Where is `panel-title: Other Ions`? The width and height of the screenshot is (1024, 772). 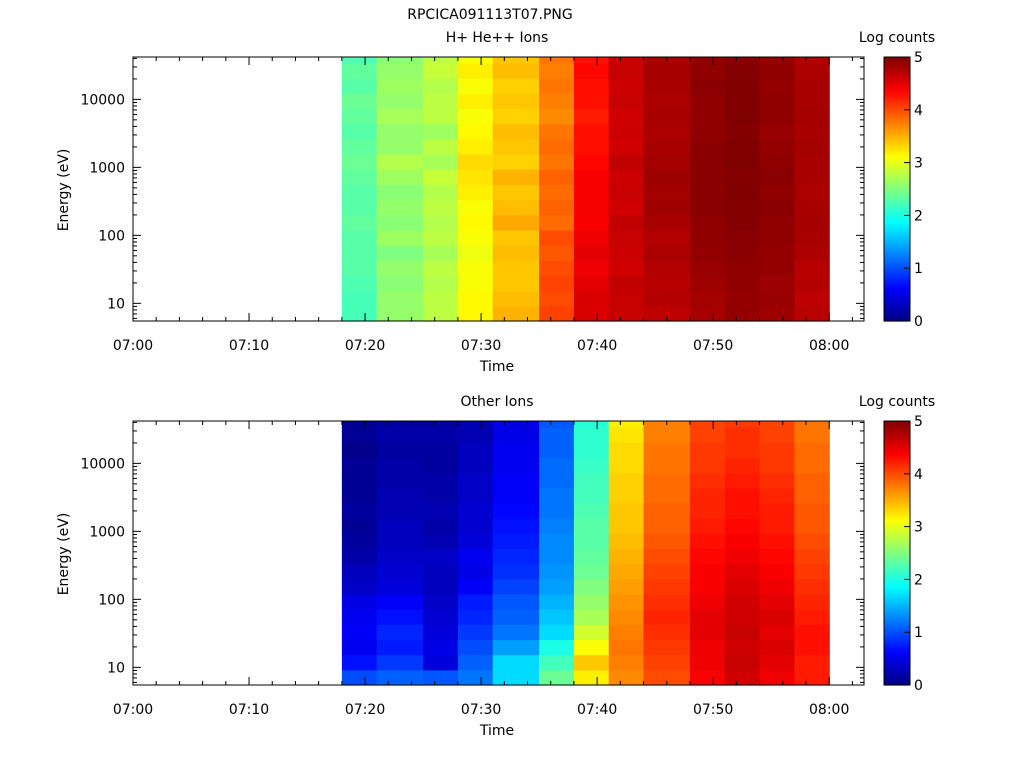
panel-title: Other Ions is located at coordinates (496, 402).